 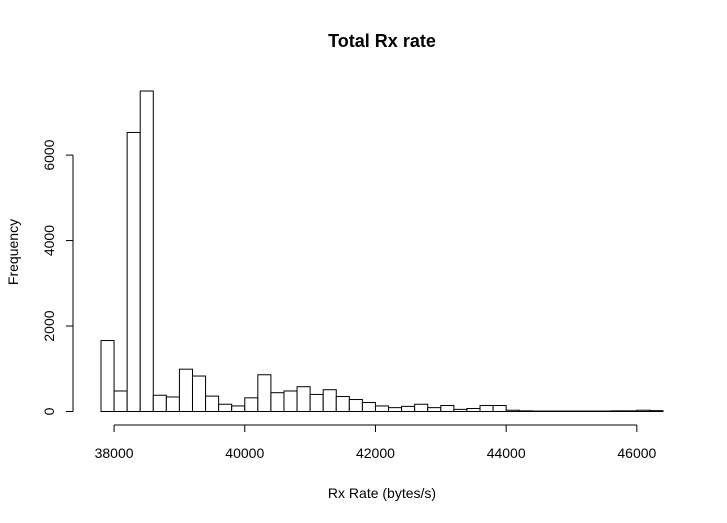 What do you see at coordinates (49, 240) in the screenshot?
I see `y-tick-label: 4000` at bounding box center [49, 240].